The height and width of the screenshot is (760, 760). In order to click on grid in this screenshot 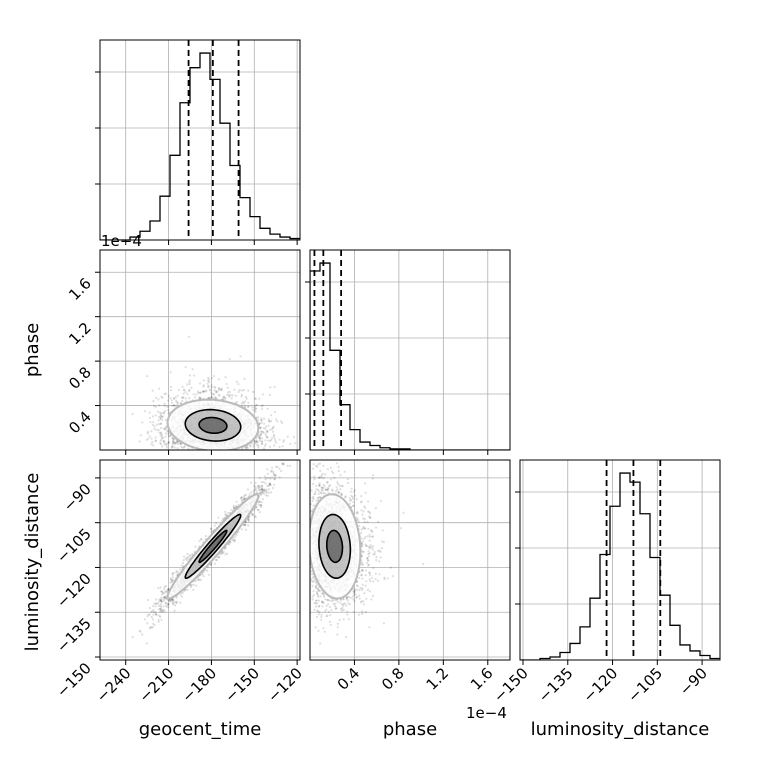, I will do `click(200, 140)`.